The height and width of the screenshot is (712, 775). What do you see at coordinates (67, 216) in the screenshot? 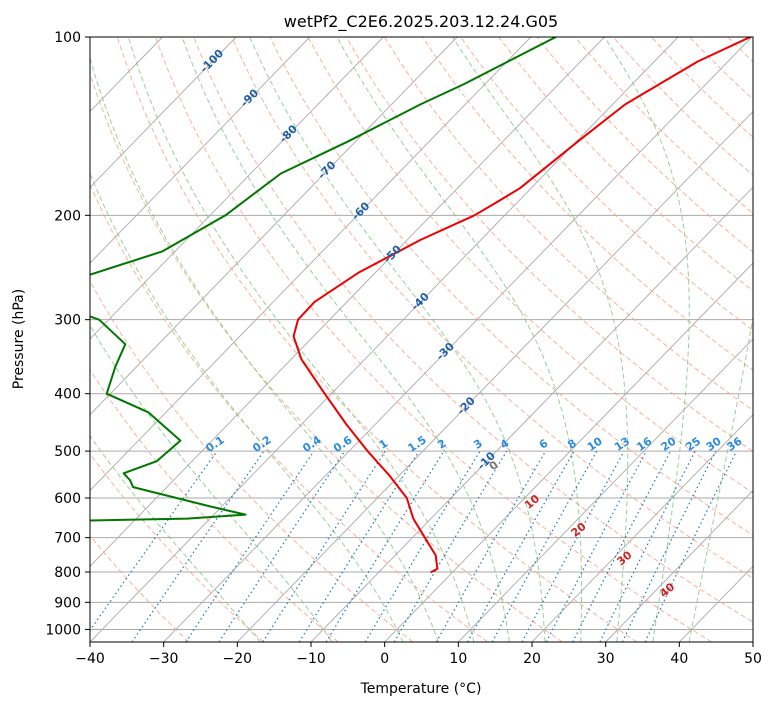
I see `y-tick-label: 200` at bounding box center [67, 216].